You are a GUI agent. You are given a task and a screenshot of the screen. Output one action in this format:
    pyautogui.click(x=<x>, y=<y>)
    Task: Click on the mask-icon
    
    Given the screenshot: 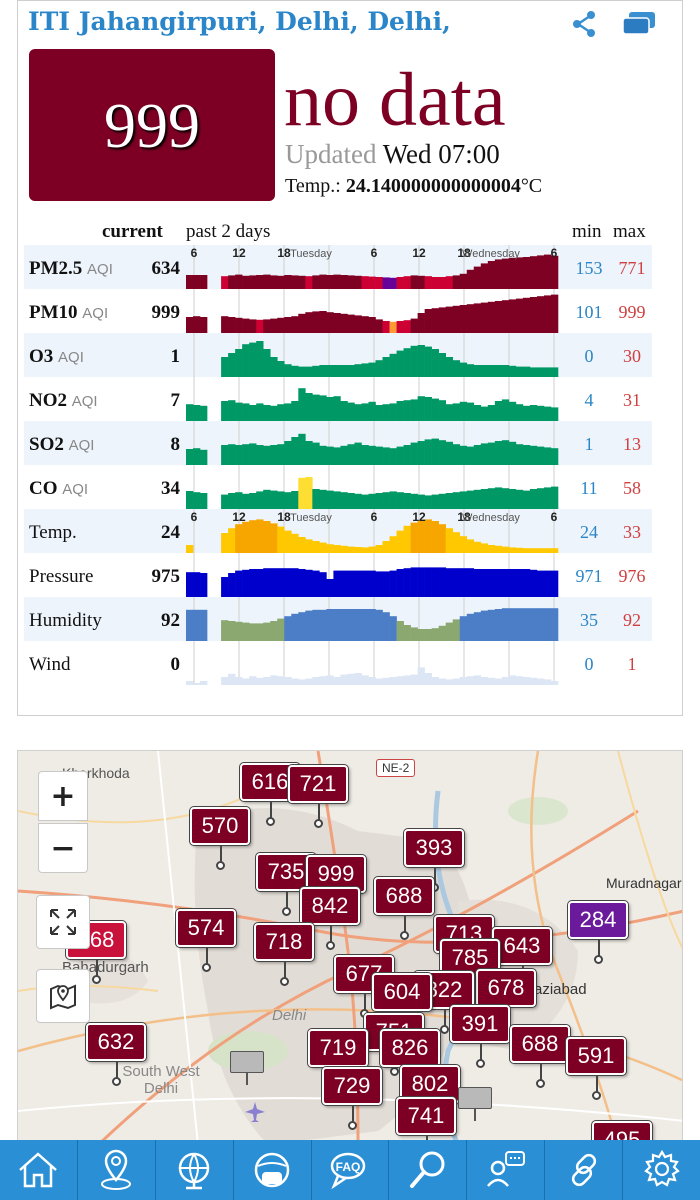 What is the action you would take?
    pyautogui.click(x=272, y=1170)
    